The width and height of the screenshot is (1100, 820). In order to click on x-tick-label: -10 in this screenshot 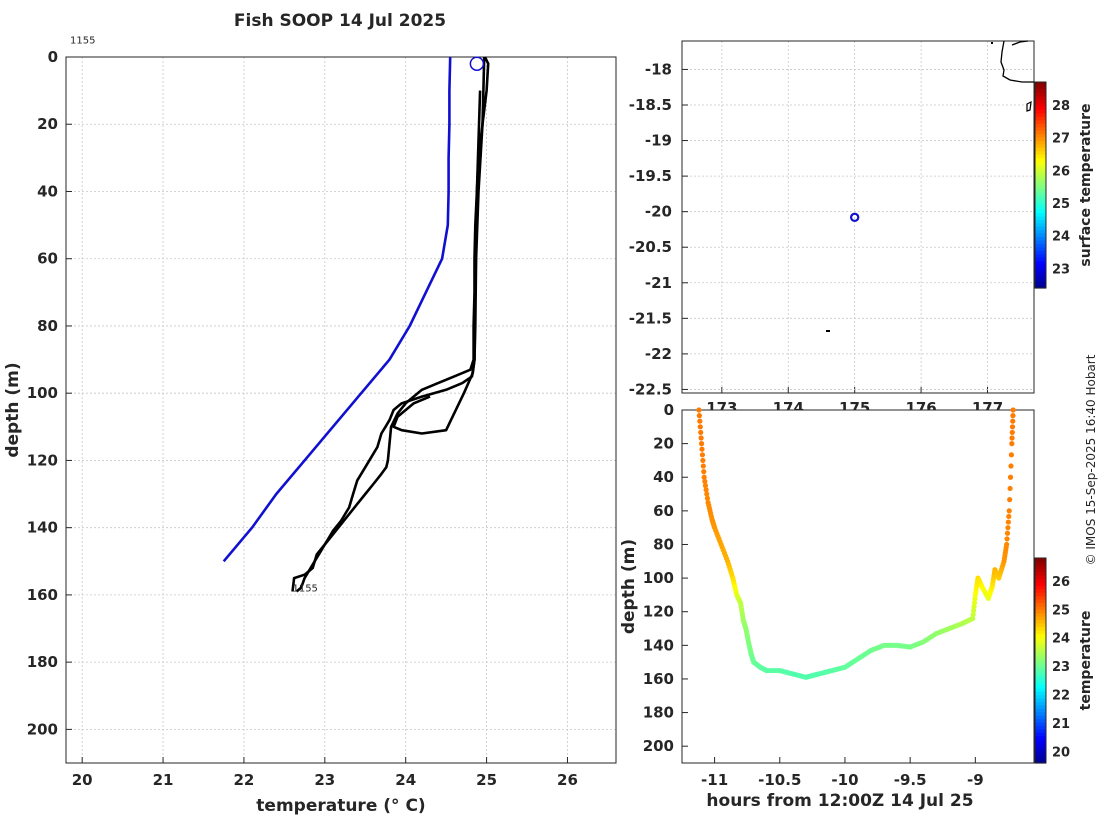, I will do `click(844, 780)`.